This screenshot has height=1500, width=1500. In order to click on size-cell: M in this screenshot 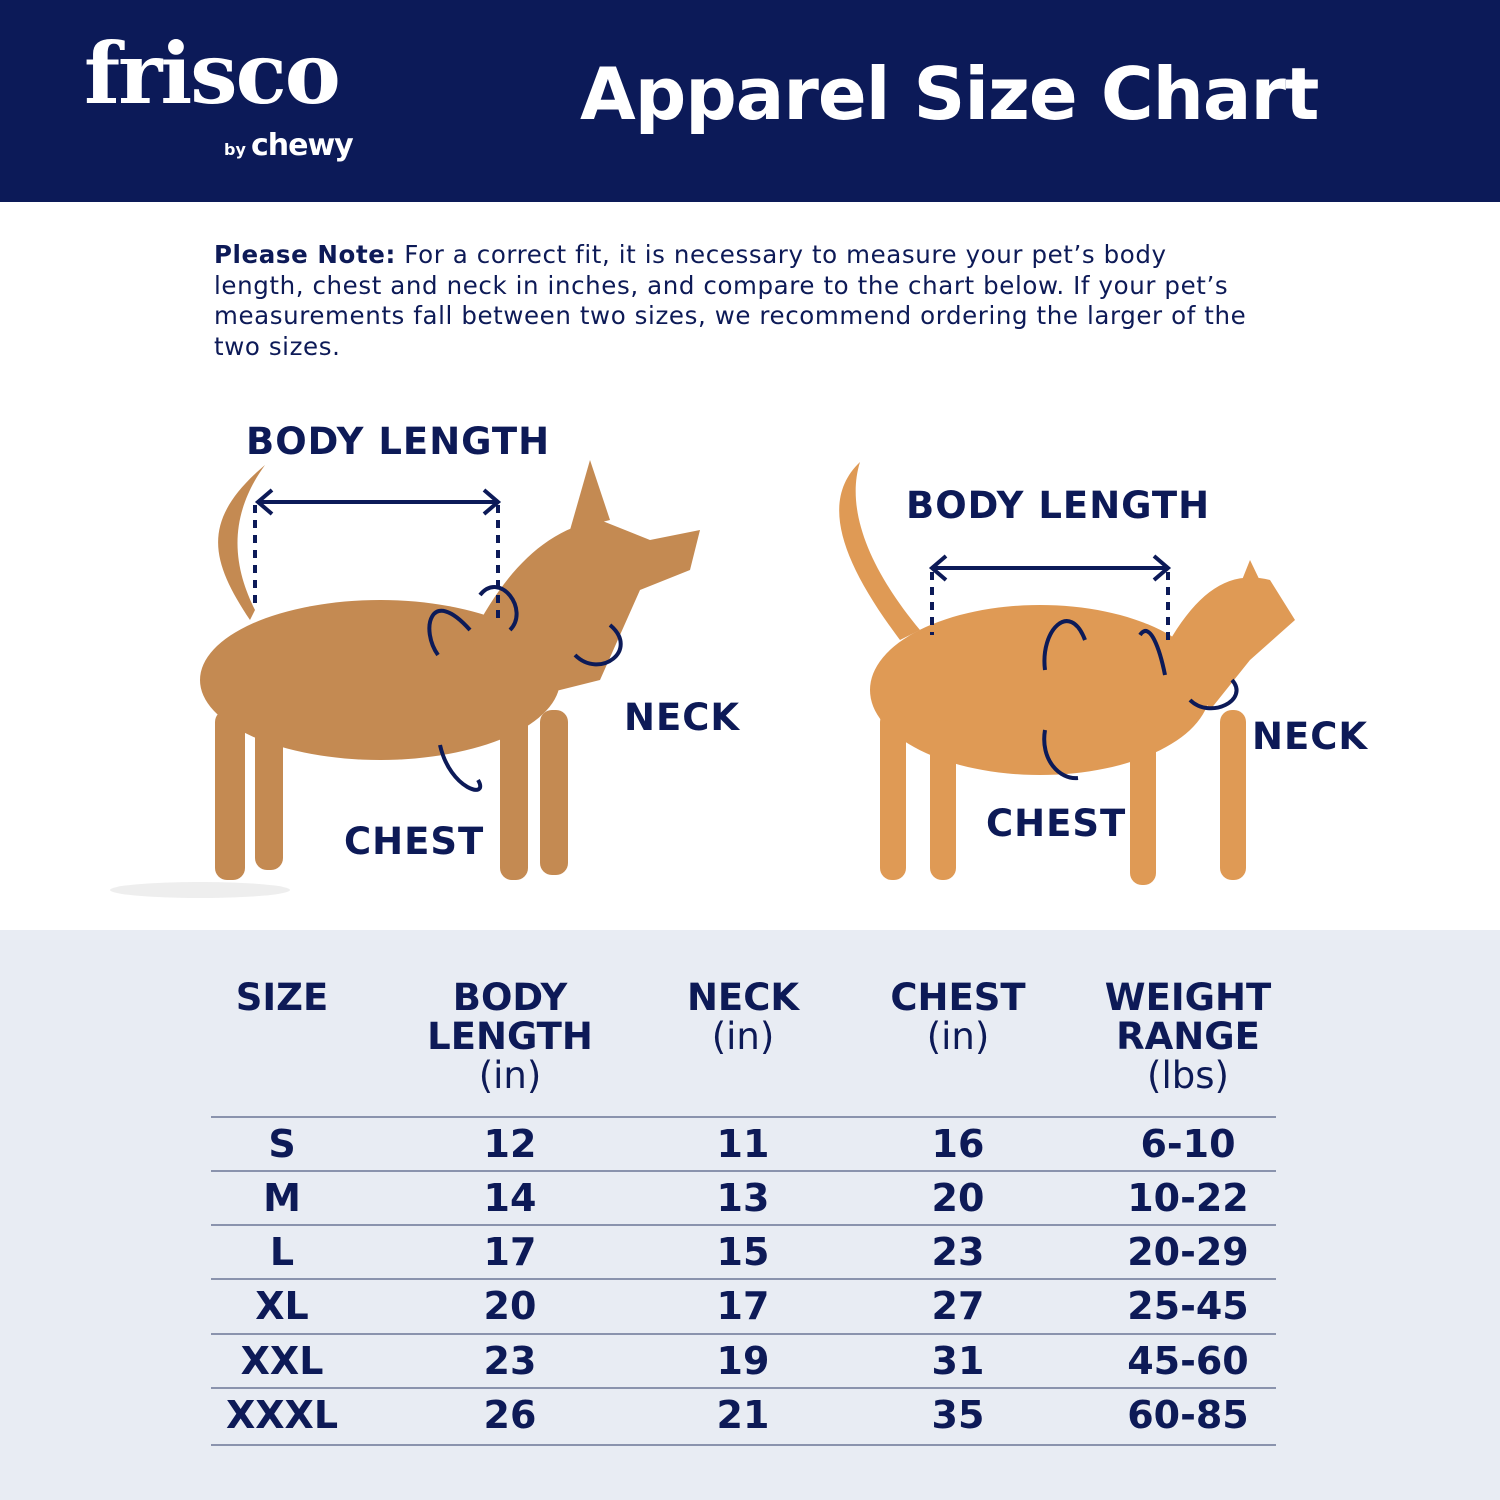, I will do `click(282, 1198)`.